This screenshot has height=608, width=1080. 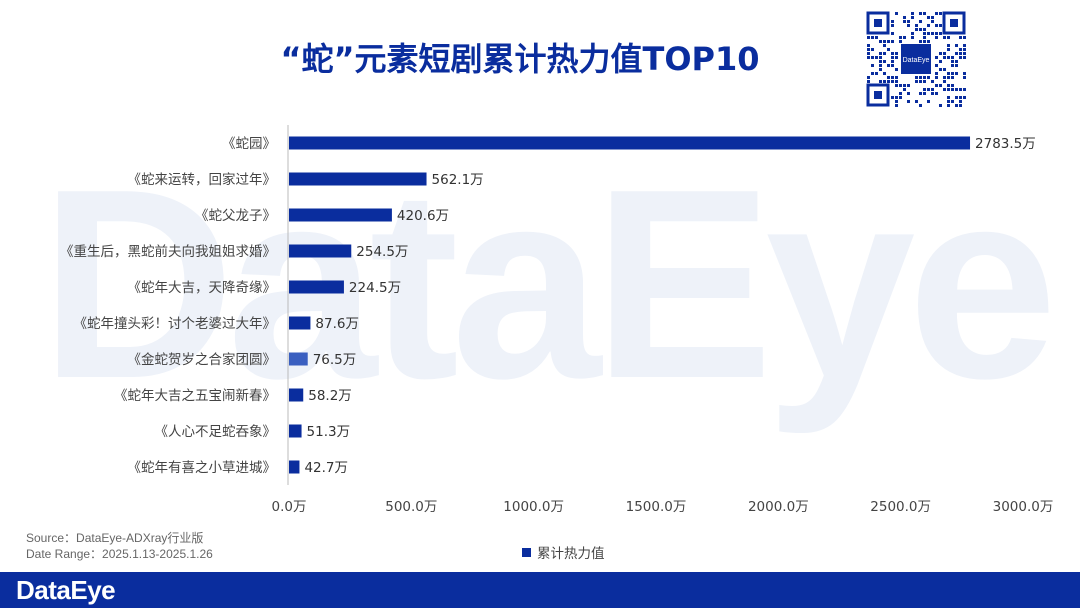 What do you see at coordinates (202, 287) in the screenshot?
I see `category-label: 《蛇年大吉，天降奇缘》` at bounding box center [202, 287].